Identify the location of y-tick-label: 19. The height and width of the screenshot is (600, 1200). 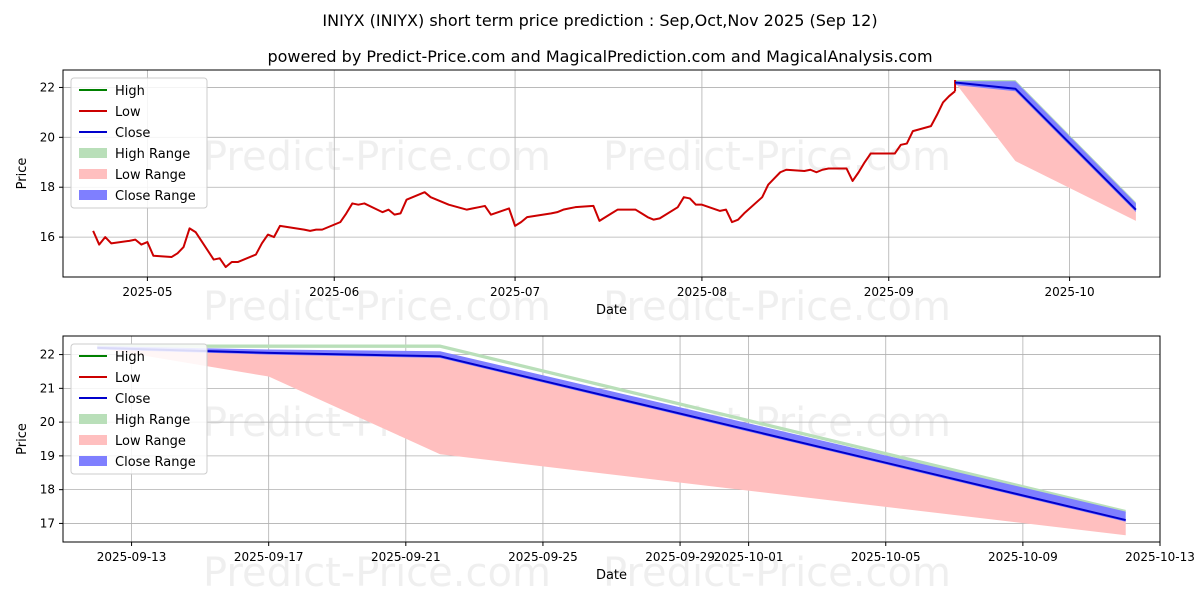
(47, 456).